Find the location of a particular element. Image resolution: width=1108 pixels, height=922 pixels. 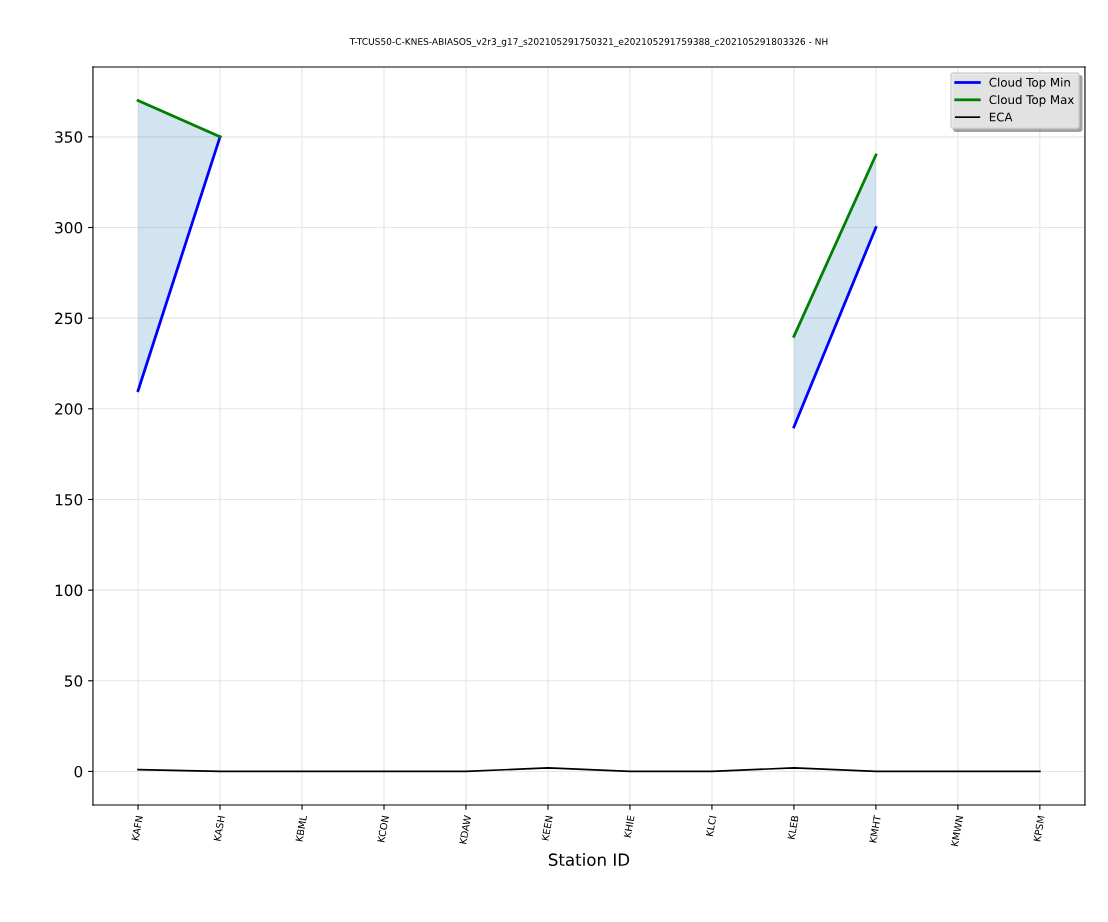

y-tick-label: 250 is located at coordinates (69, 318).